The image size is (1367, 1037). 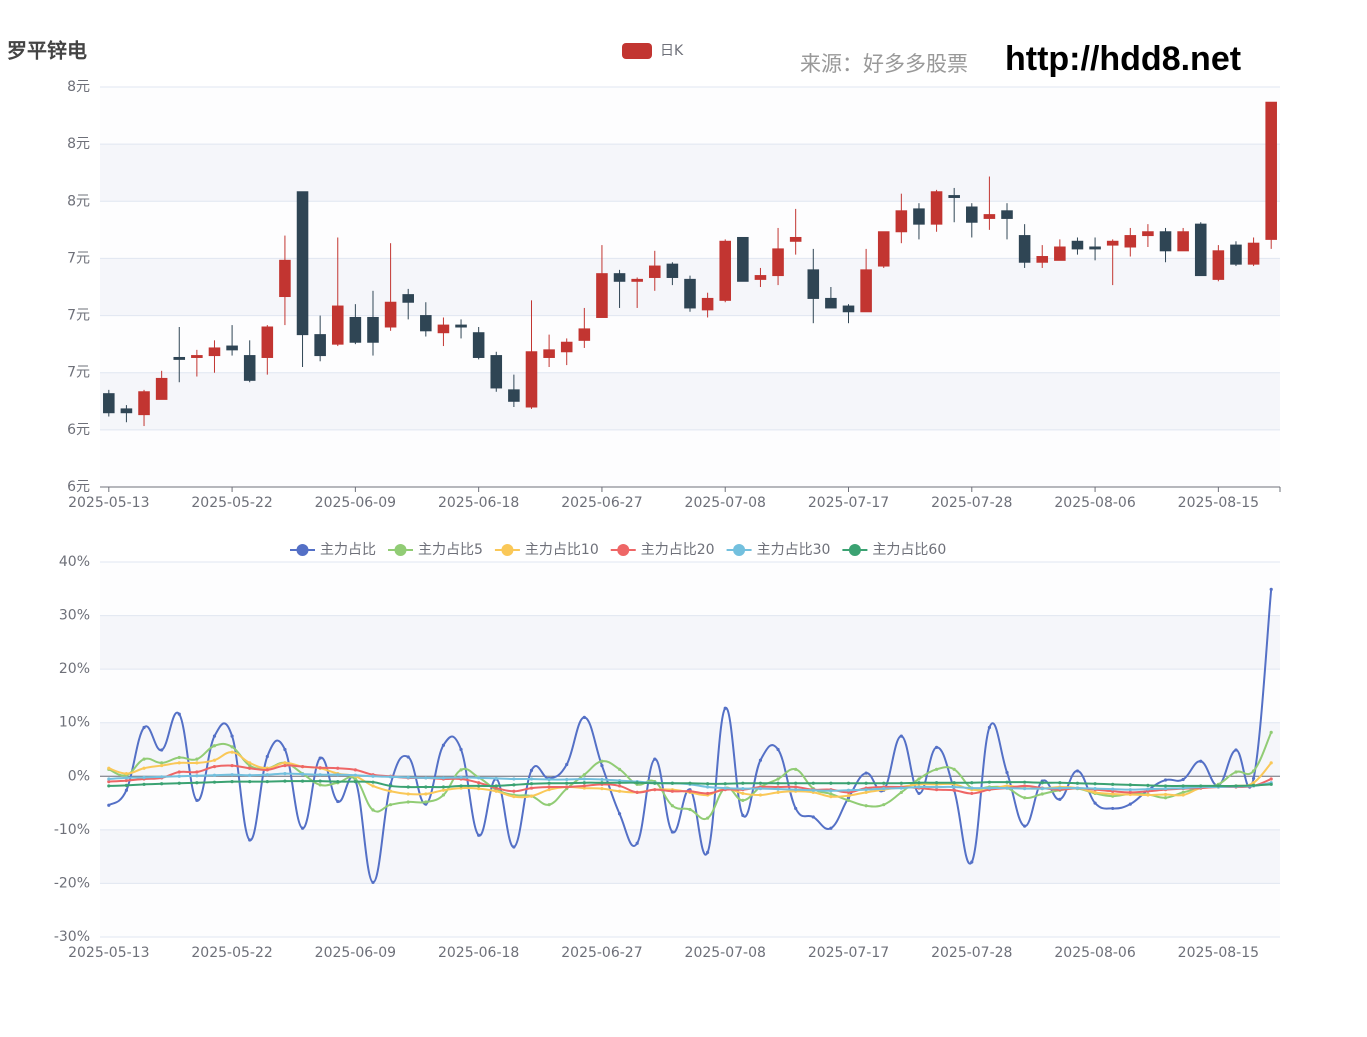 What do you see at coordinates (909, 550) in the screenshot?
I see `legend-label: 主力占比60` at bounding box center [909, 550].